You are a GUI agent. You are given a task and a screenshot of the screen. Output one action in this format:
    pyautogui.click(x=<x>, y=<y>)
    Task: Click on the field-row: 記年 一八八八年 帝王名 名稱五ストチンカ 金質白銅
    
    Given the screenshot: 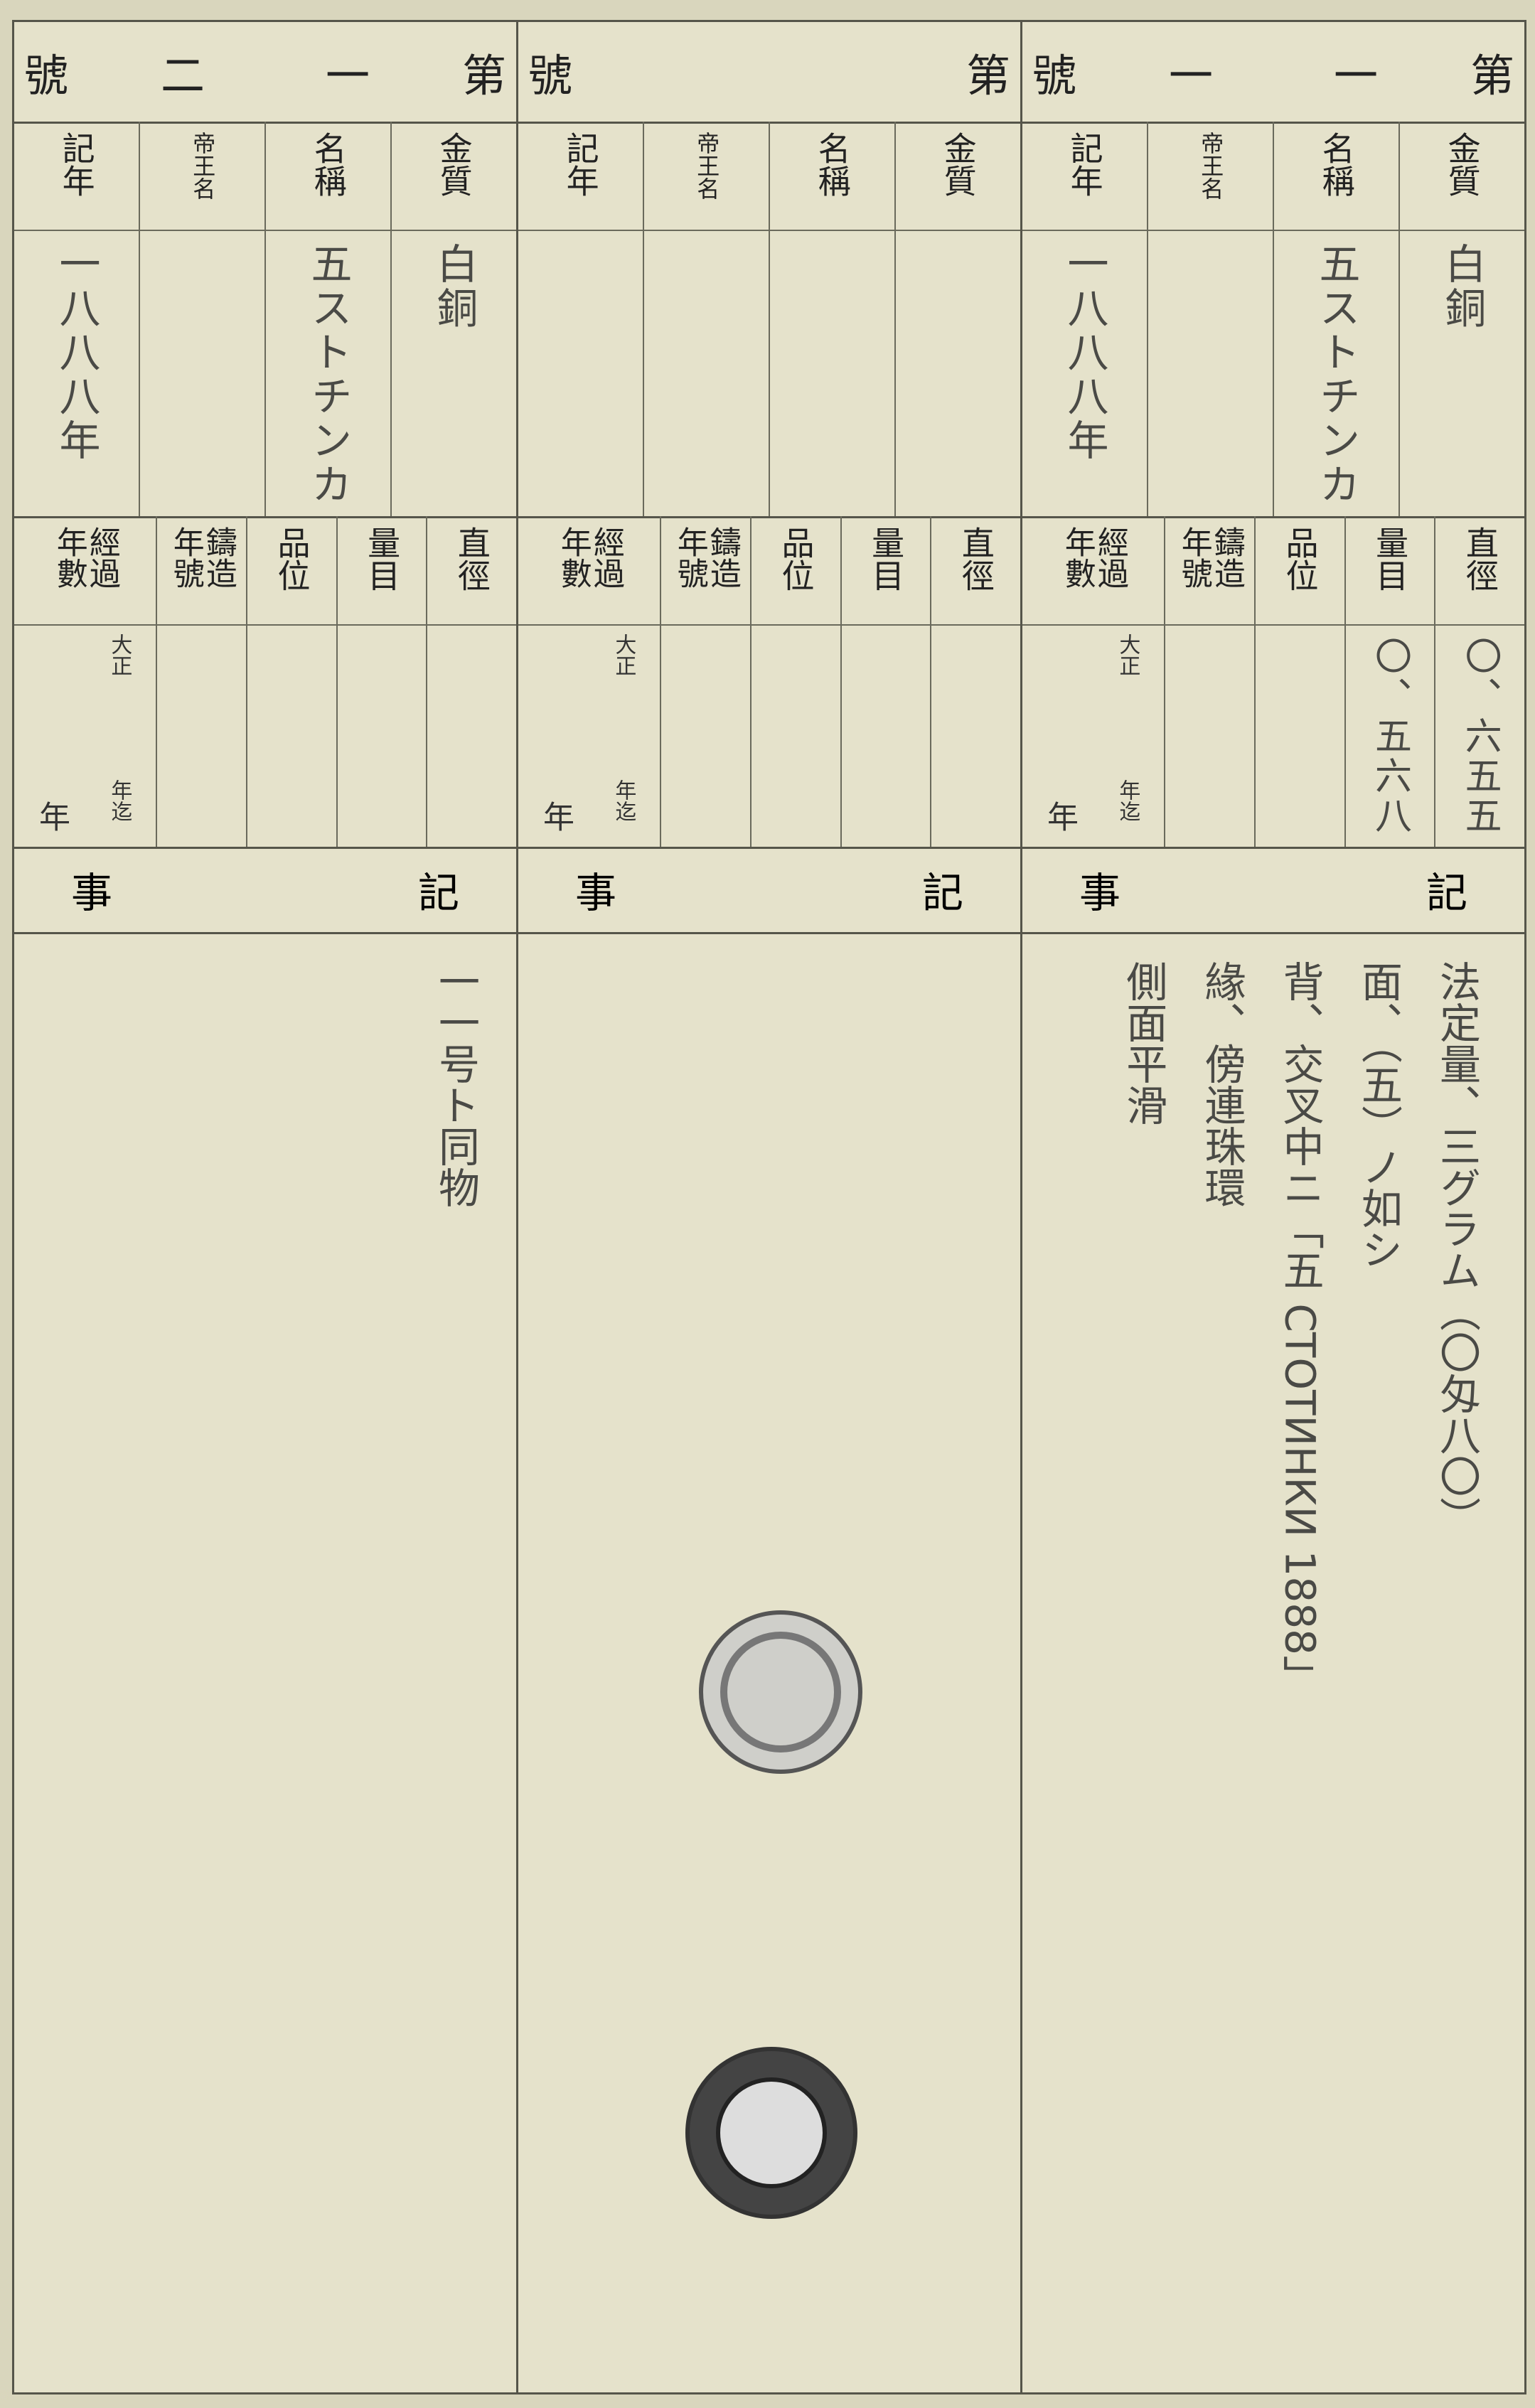 What is the action you would take?
    pyautogui.click(x=1273, y=320)
    